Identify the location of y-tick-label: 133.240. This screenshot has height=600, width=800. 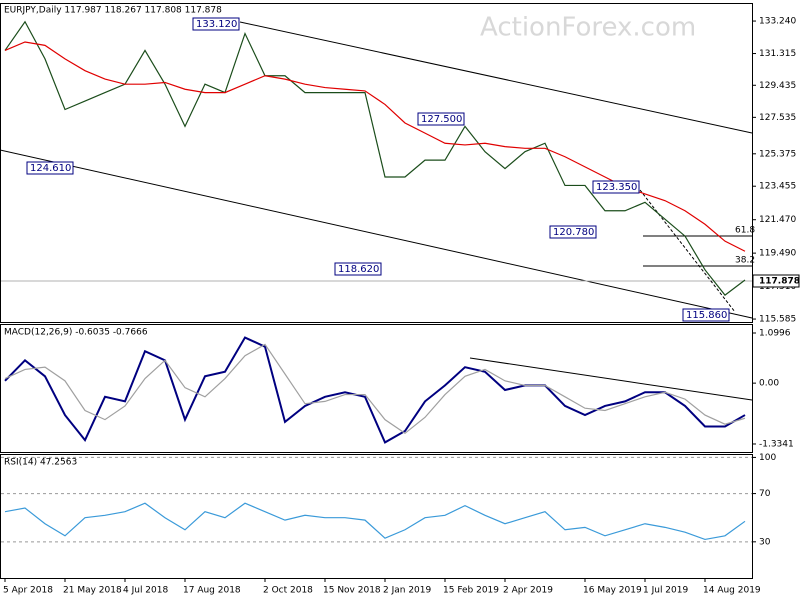
(777, 22).